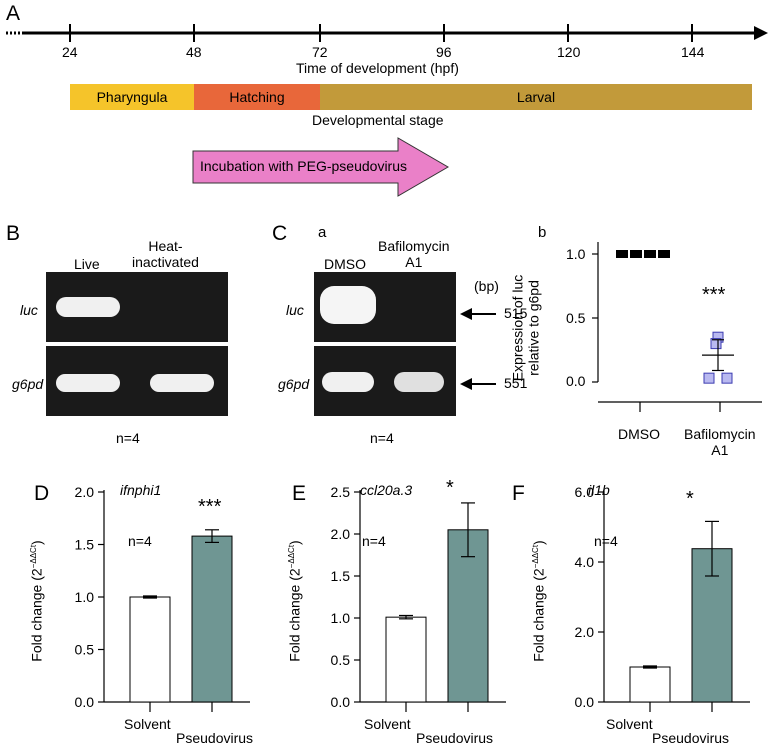  What do you see at coordinates (341, 492) in the screenshot?
I see `y-tick-label: 2.5` at bounding box center [341, 492].